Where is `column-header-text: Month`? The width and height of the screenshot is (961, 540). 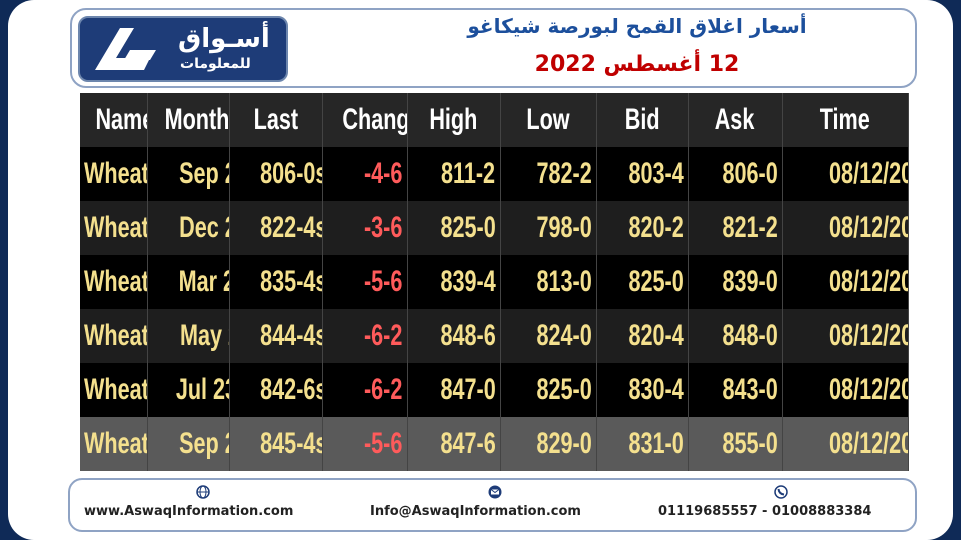 column-header-text: Month is located at coordinates (196, 119).